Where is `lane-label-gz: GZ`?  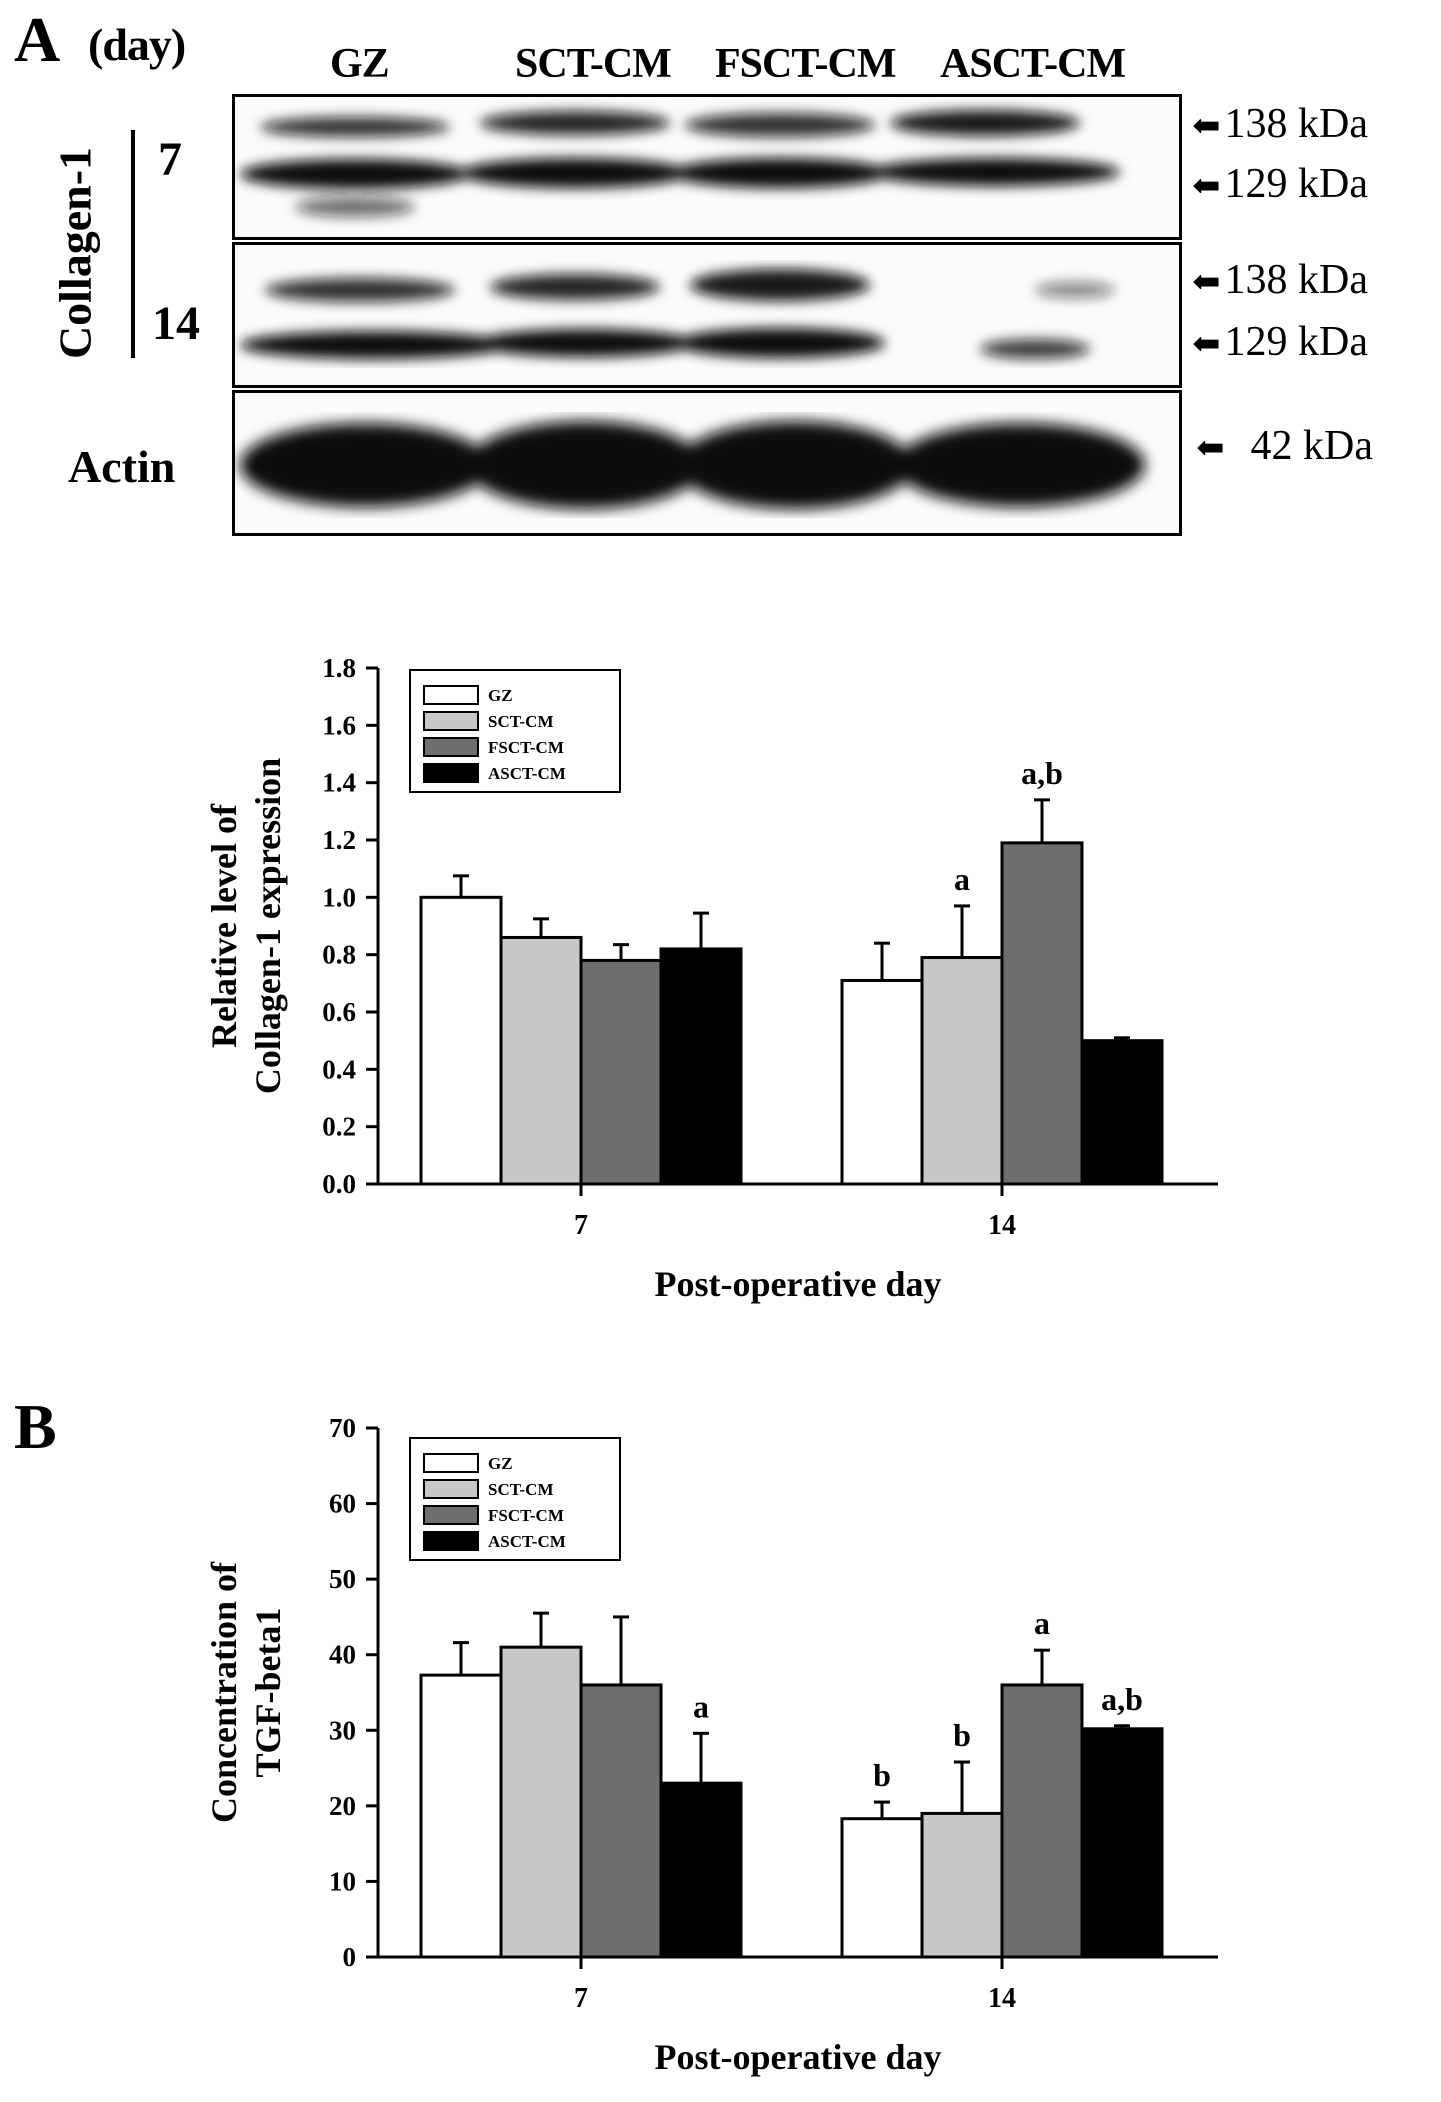
lane-label-gz: GZ is located at coordinates (360, 64).